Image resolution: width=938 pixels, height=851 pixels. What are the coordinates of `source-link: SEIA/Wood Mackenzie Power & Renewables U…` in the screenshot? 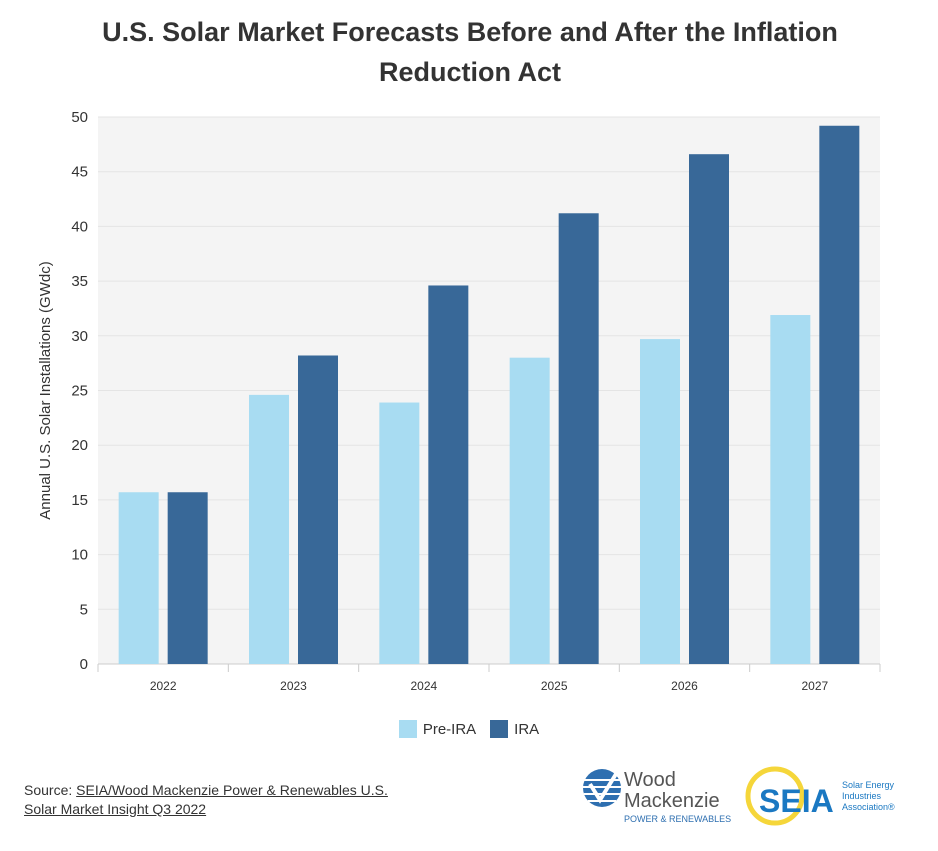 It's located at (206, 799).